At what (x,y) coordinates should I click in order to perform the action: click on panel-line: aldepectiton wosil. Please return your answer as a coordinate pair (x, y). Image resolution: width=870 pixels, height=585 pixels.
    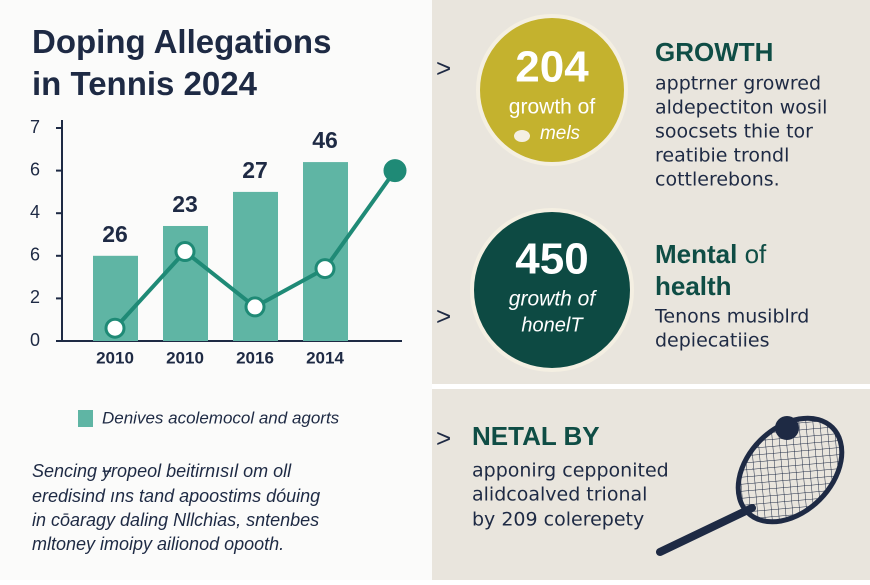
    Looking at the image, I should click on (741, 108).